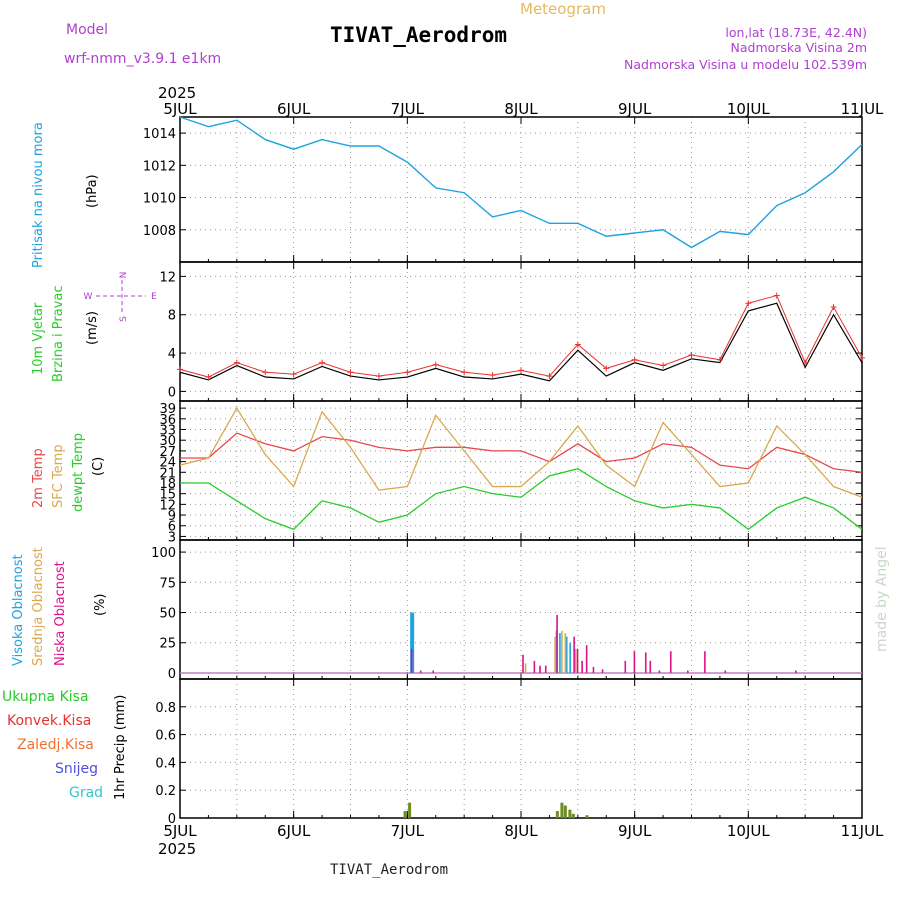 This screenshot has height=900, width=900. Describe the element at coordinates (124, 275) in the screenshot. I see `compass-north: N` at that location.